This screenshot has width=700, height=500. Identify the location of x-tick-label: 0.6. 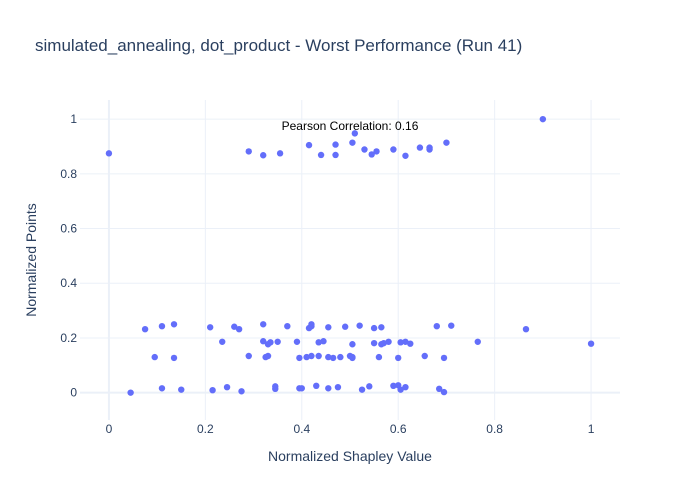
(398, 429).